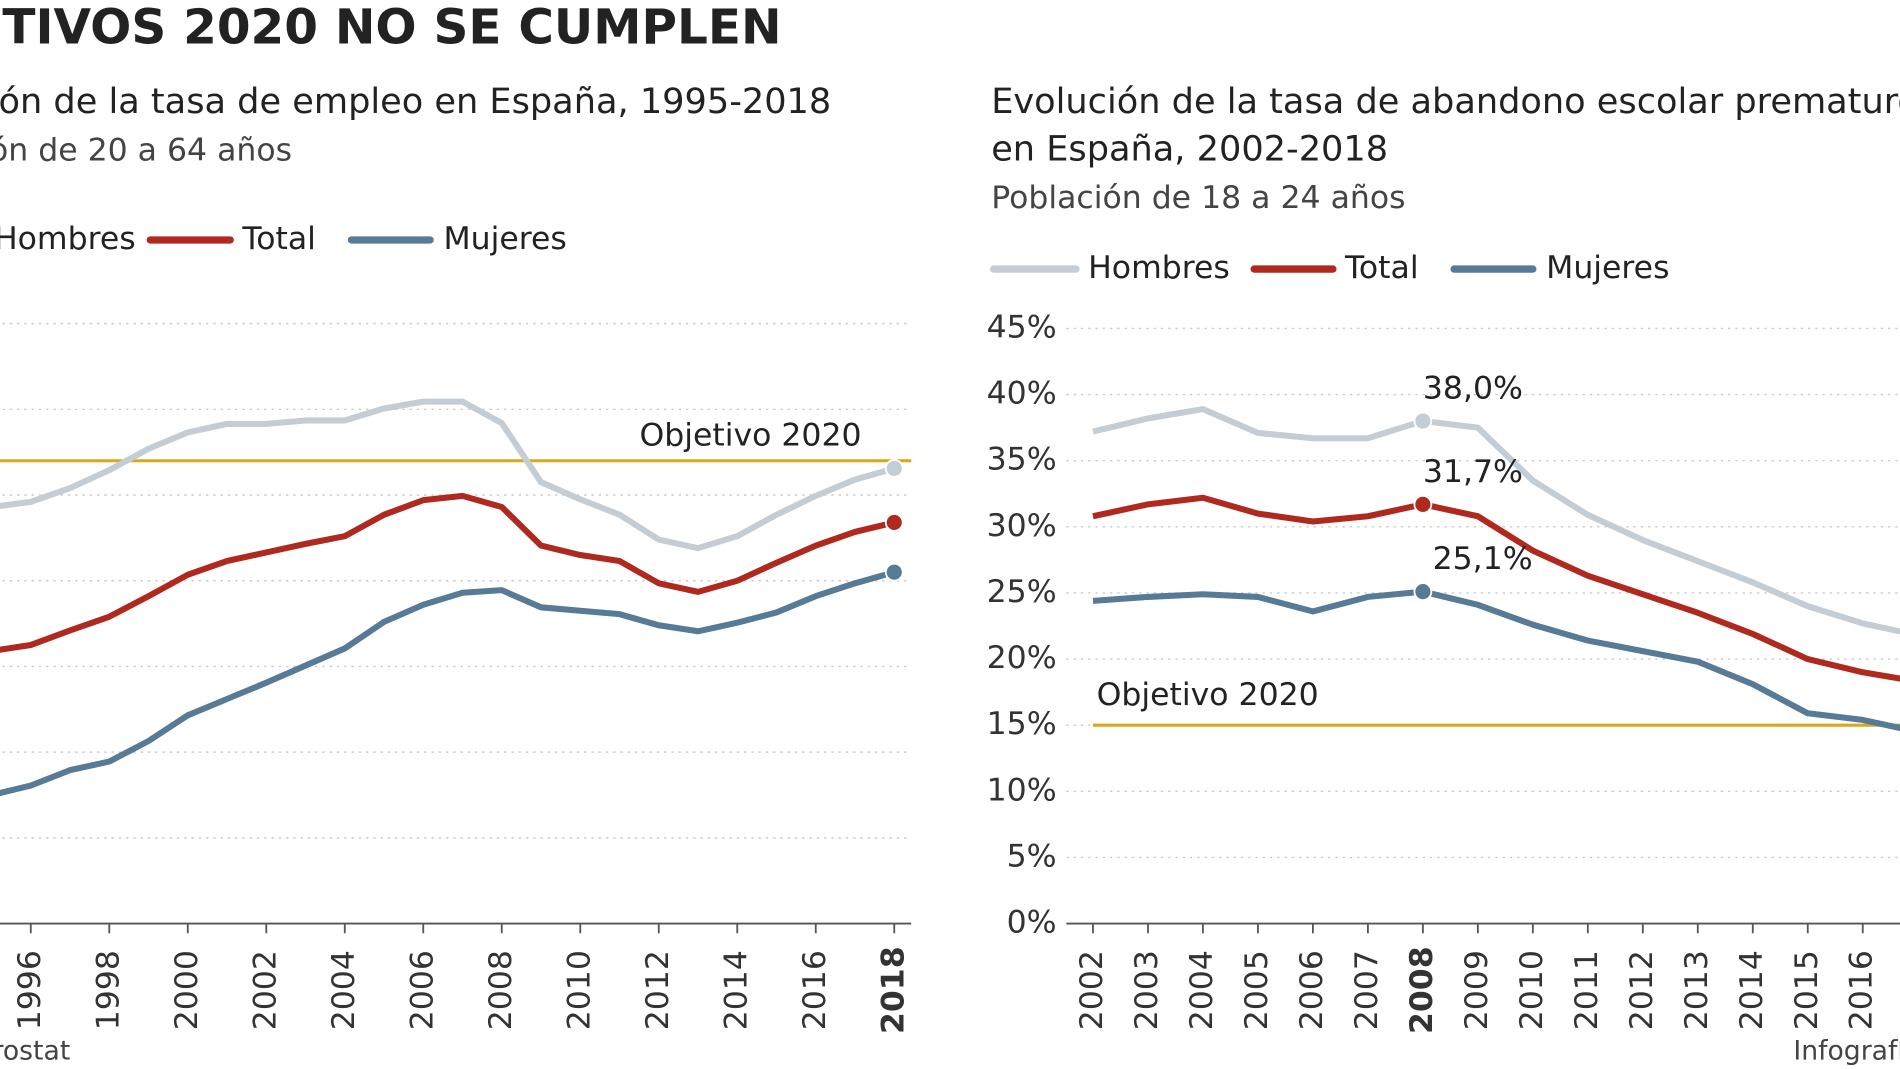 The height and width of the screenshot is (1069, 1900). I want to click on main-title: OBJETIVOS 2020 NO SE CUMPLEN, so click(391, 27).